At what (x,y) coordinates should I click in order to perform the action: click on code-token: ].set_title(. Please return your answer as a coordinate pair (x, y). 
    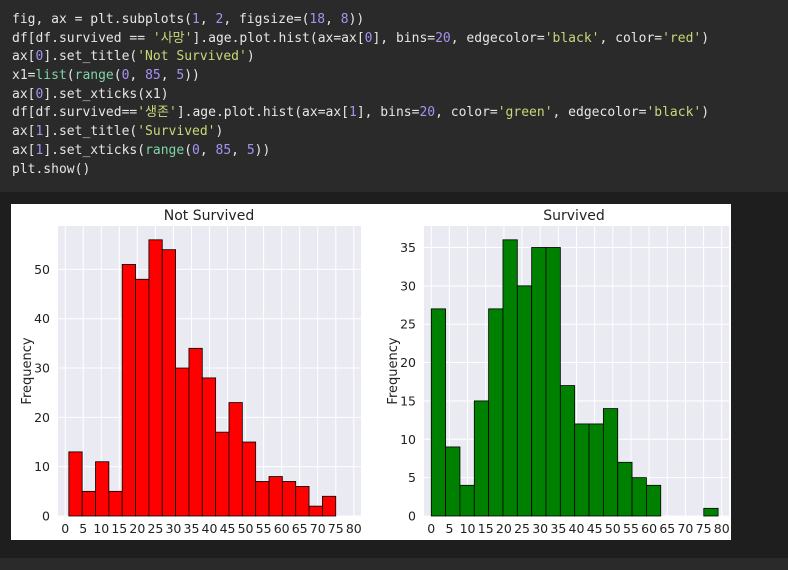
    Looking at the image, I should click on (90, 57).